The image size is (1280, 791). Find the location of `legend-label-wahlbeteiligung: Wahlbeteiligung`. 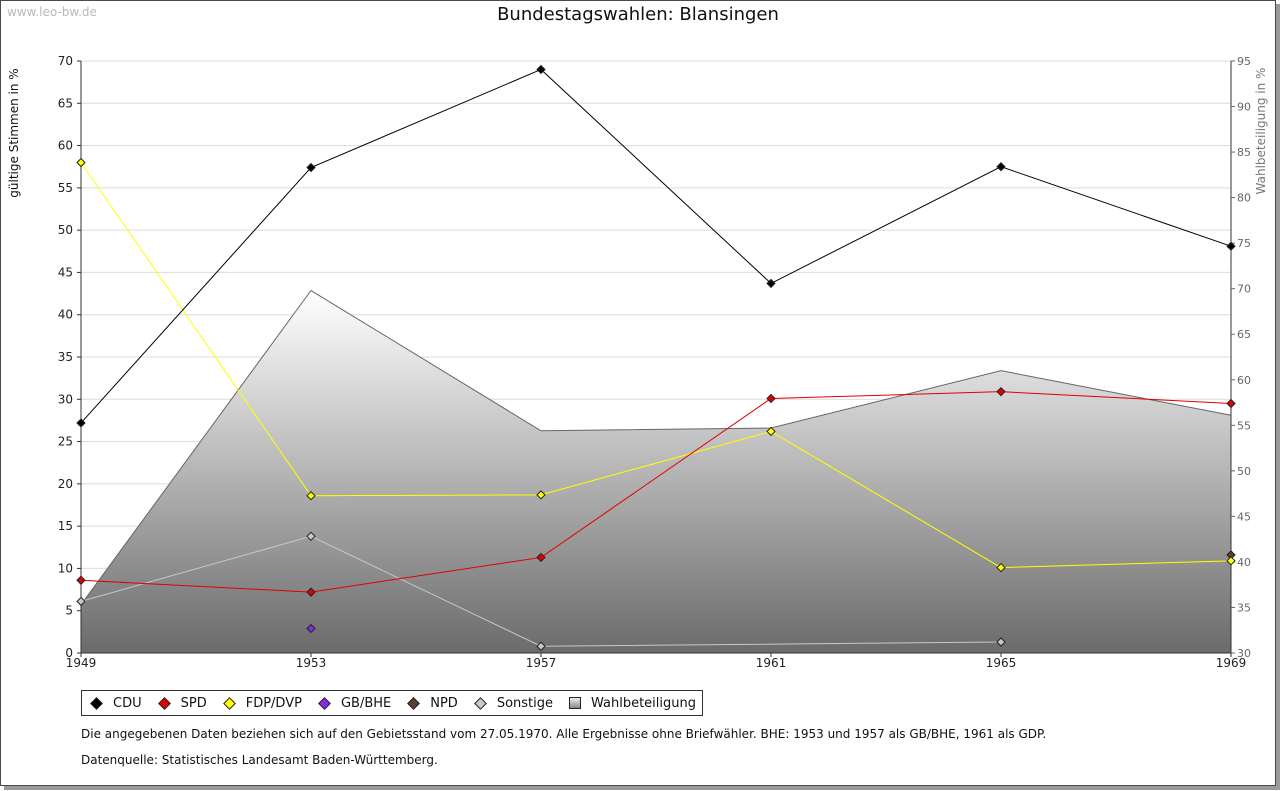

legend-label-wahlbeteiligung: Wahlbeteiligung is located at coordinates (644, 703).